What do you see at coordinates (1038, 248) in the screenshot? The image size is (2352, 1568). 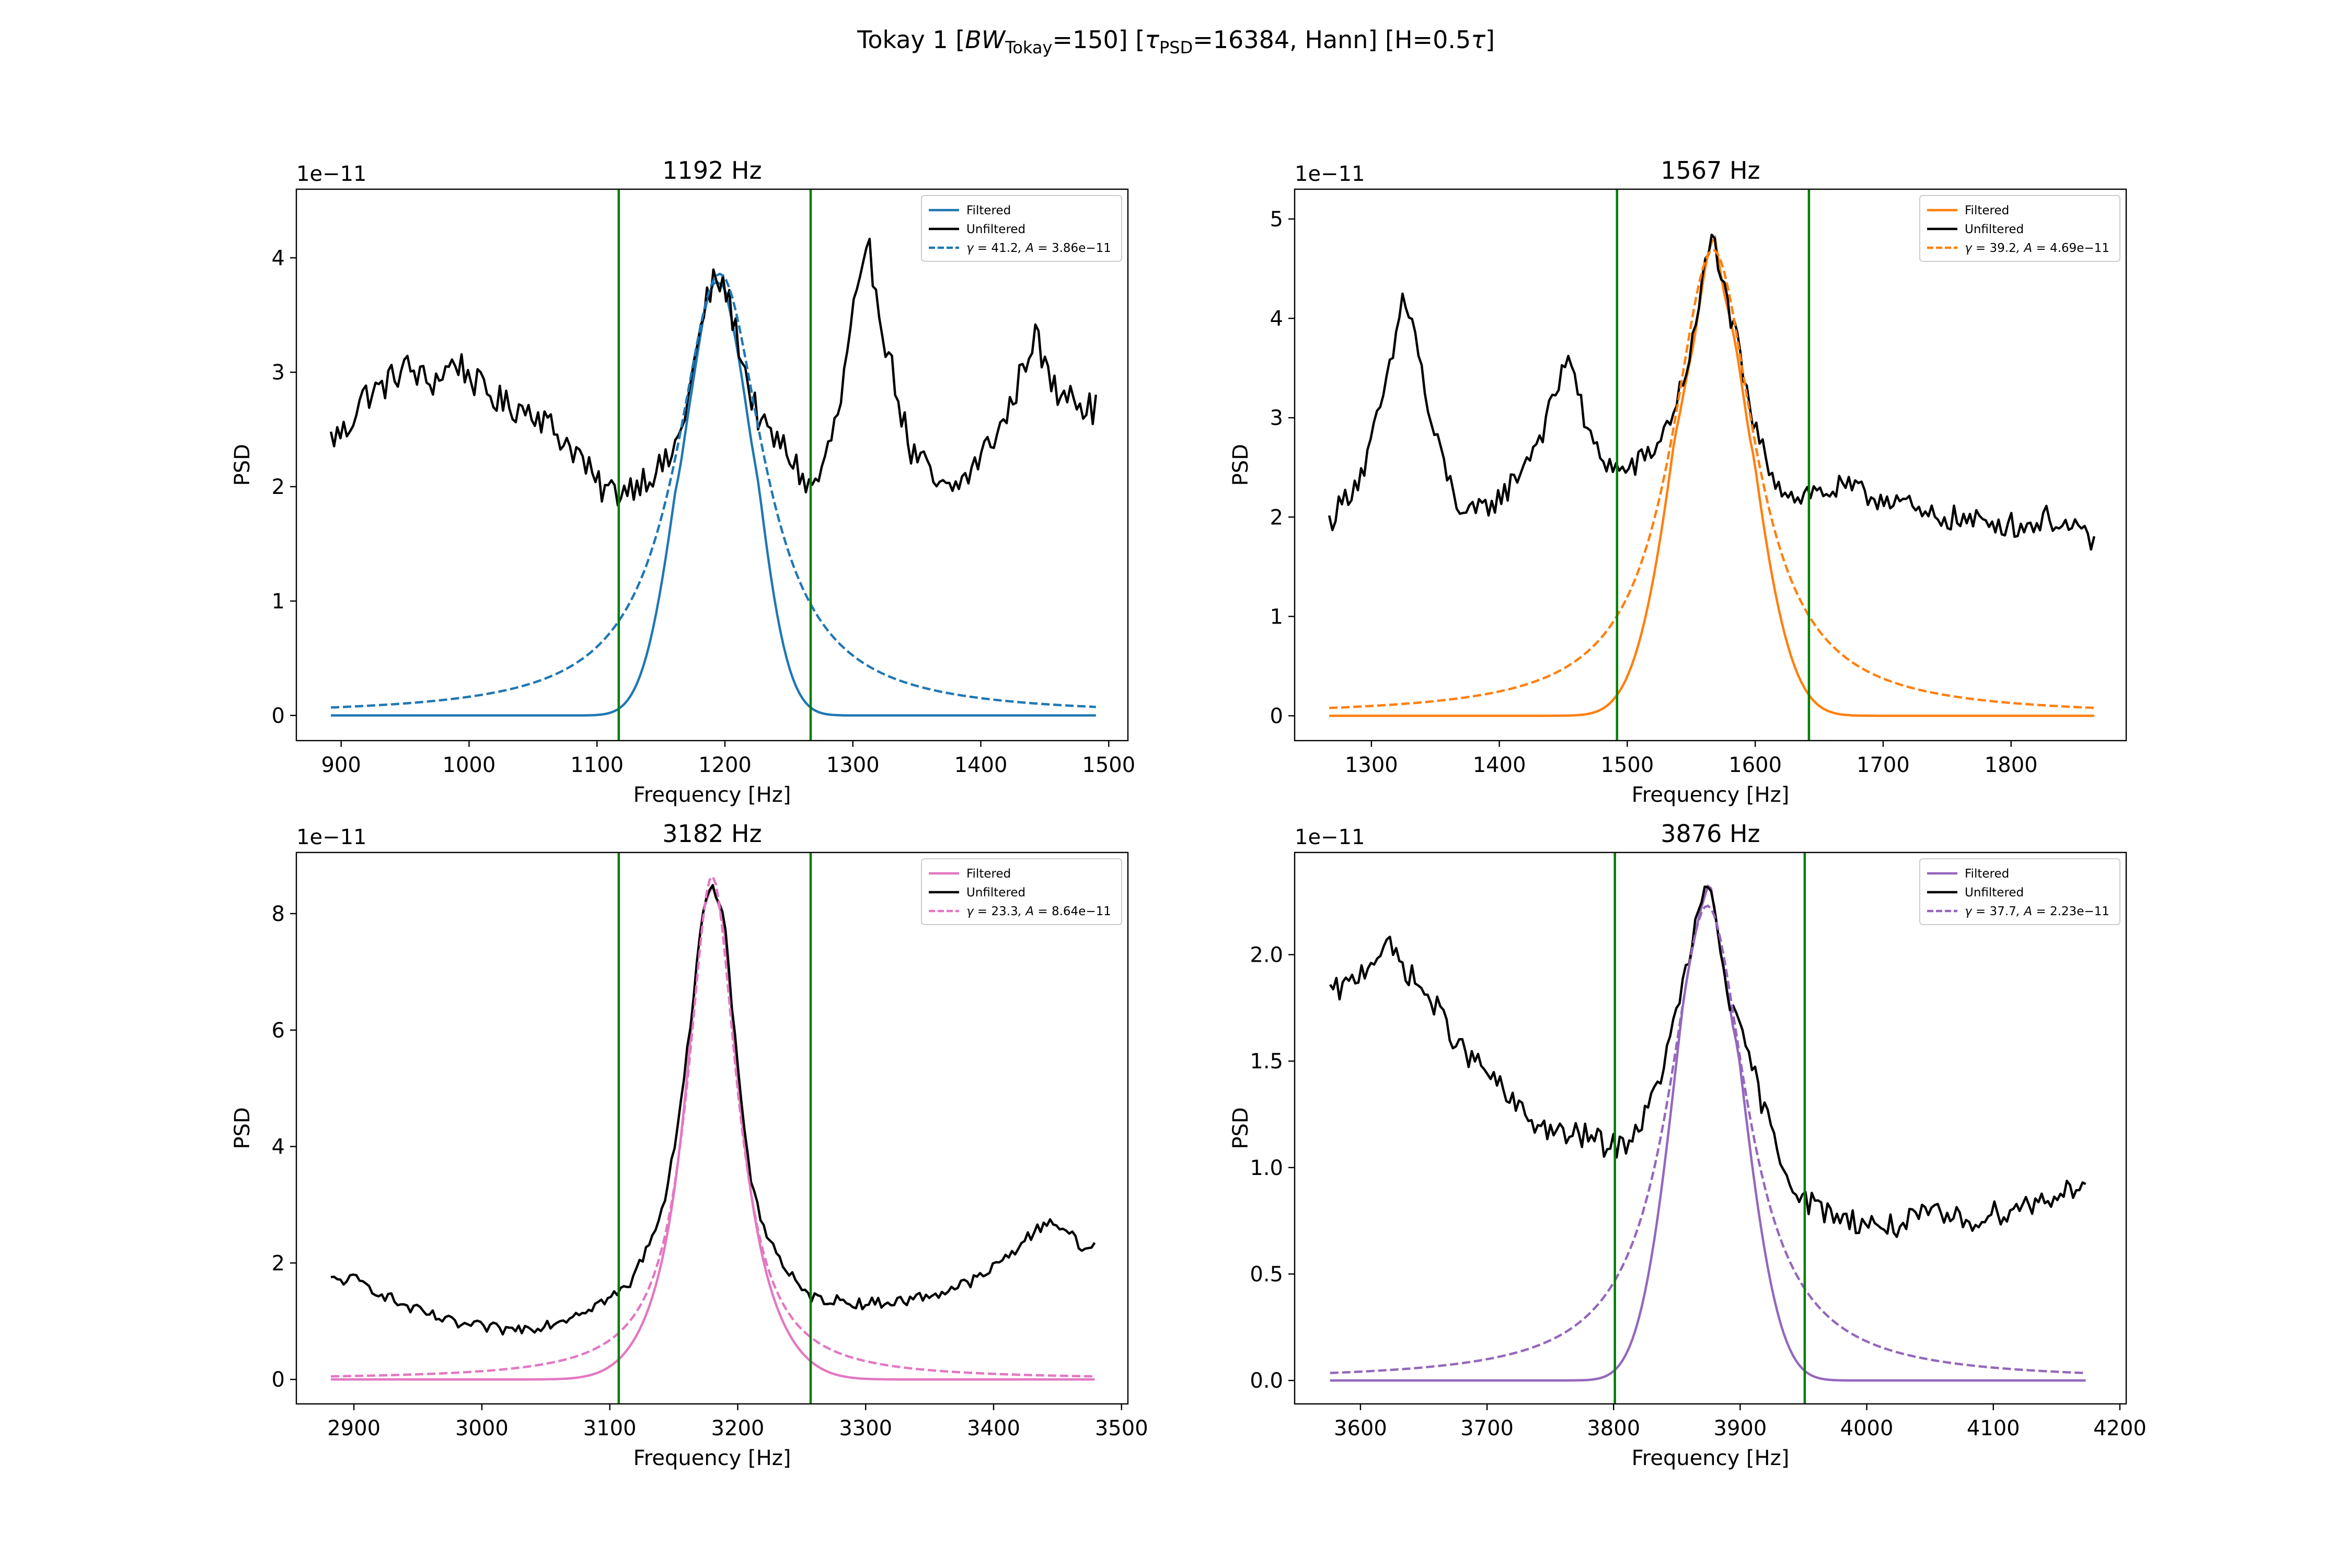 I see `legend-fit-label: γ = 41.2, A = 3.86e−11` at bounding box center [1038, 248].